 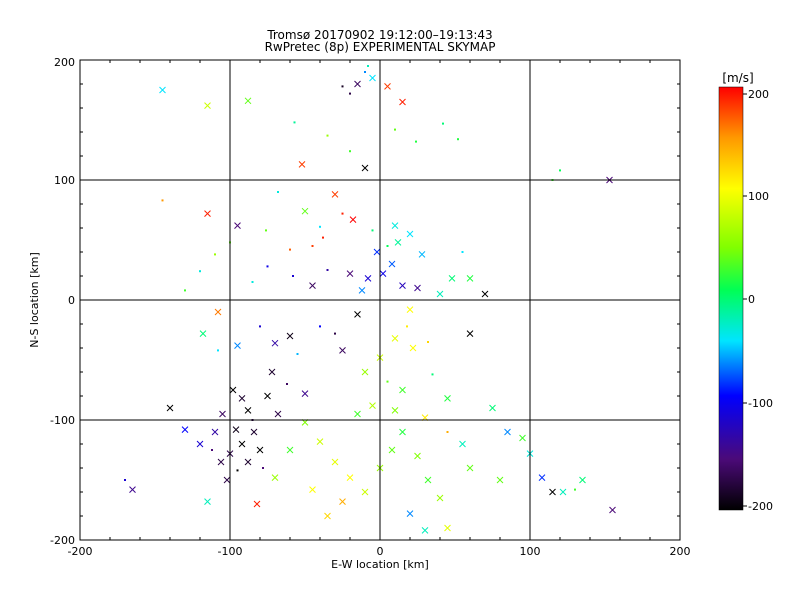 What do you see at coordinates (737, 78) in the screenshot?
I see `colorbar-label: [m/s]` at bounding box center [737, 78].